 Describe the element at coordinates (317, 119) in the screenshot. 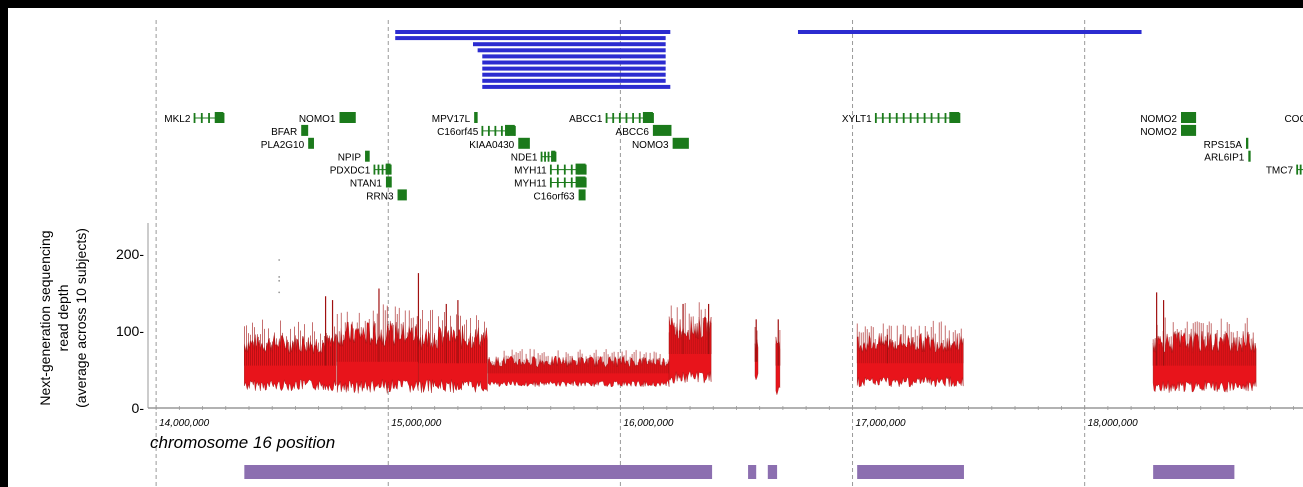

I see `gene-label: NOMO1` at that location.